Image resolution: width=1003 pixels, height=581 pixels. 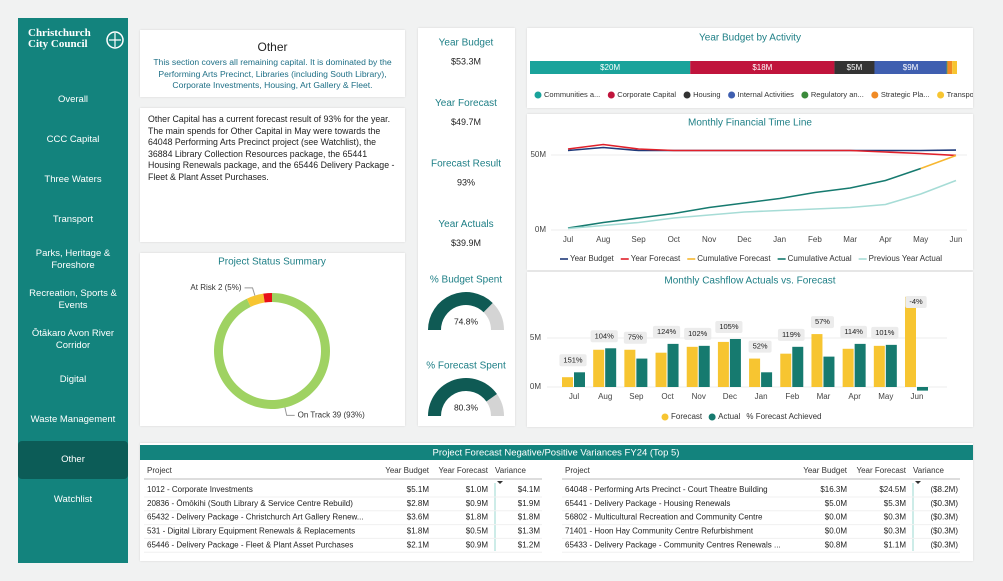 What do you see at coordinates (73, 299) in the screenshot?
I see `nav-item: Recreation, Sports & Events` at bounding box center [73, 299].